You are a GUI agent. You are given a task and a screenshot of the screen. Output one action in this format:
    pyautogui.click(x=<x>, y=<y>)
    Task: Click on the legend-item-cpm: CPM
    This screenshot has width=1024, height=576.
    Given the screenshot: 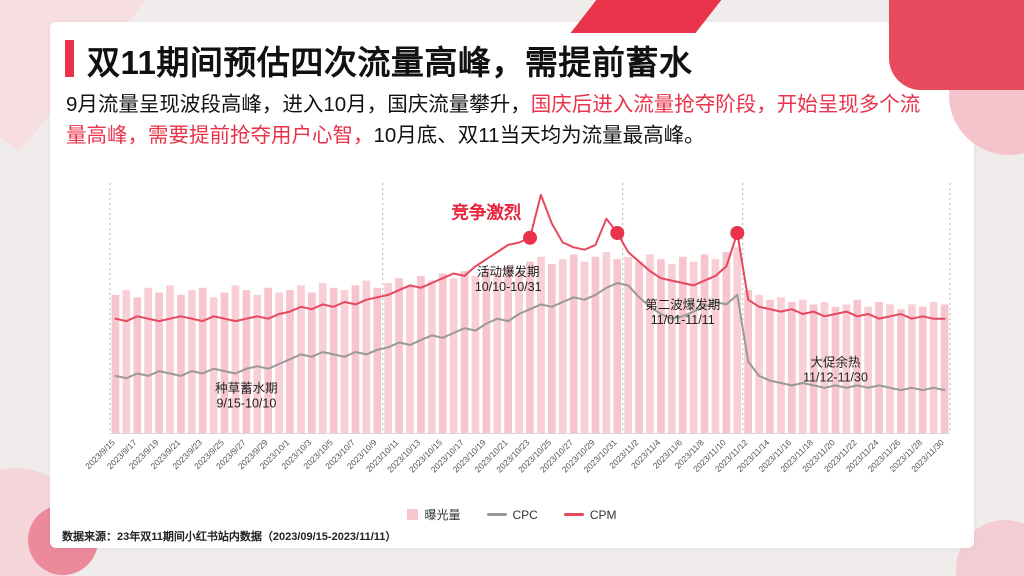 What is the action you would take?
    pyautogui.click(x=590, y=514)
    